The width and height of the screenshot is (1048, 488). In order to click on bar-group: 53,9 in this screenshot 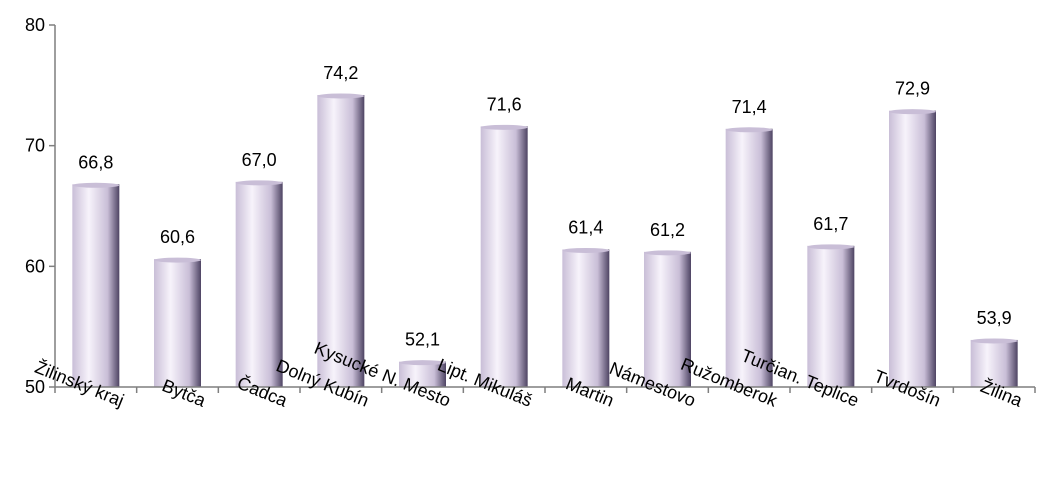, I will do `click(994, 347)`.